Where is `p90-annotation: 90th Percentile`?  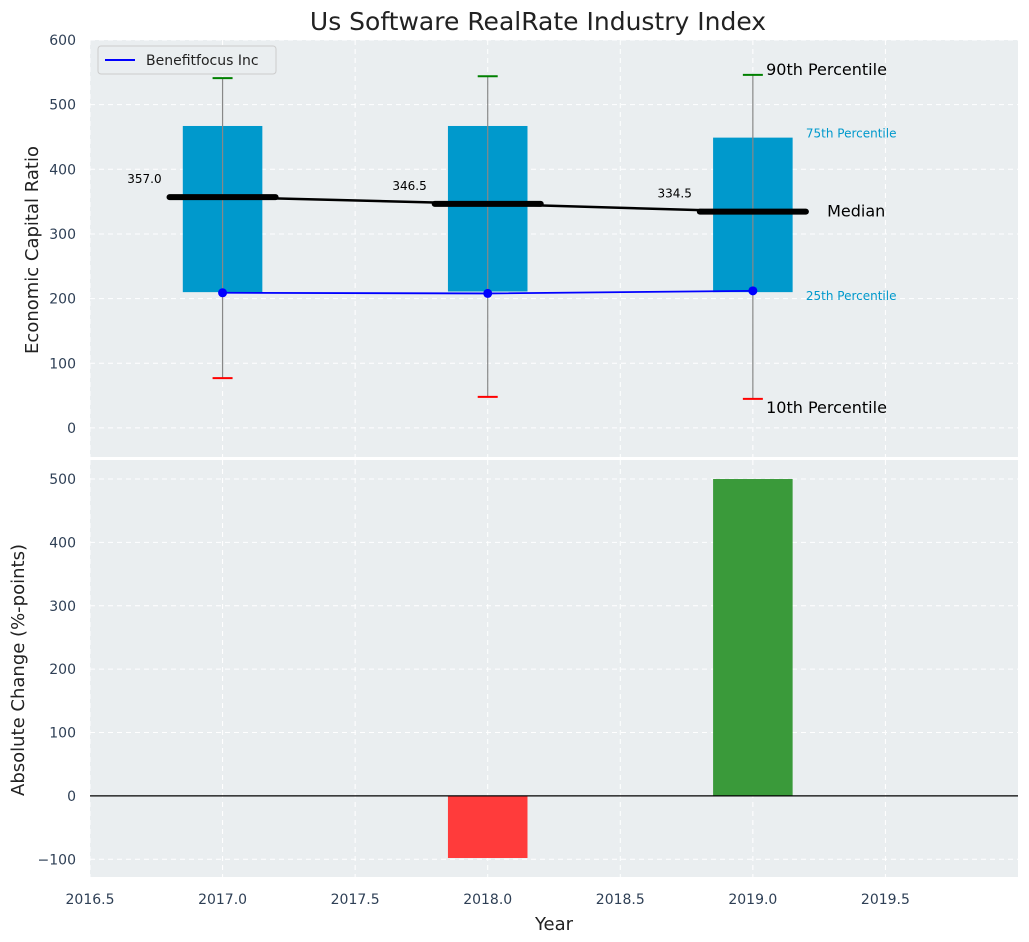 p90-annotation: 90th Percentile is located at coordinates (826, 69).